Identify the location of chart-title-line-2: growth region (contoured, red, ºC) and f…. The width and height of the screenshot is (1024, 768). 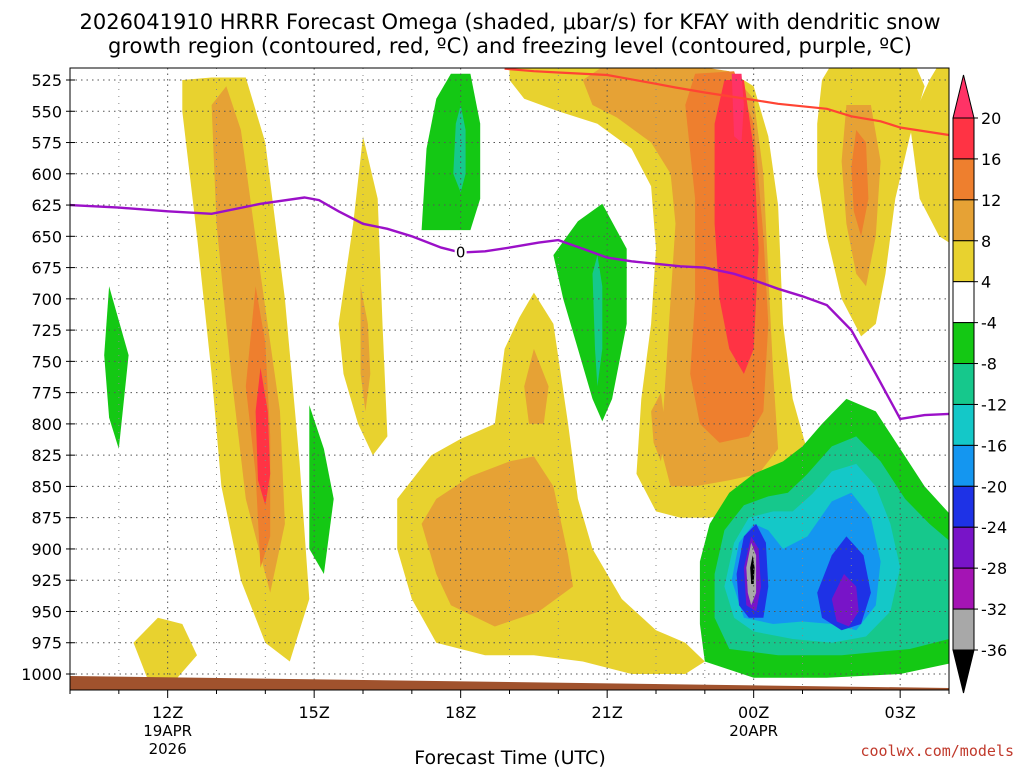
(510, 46).